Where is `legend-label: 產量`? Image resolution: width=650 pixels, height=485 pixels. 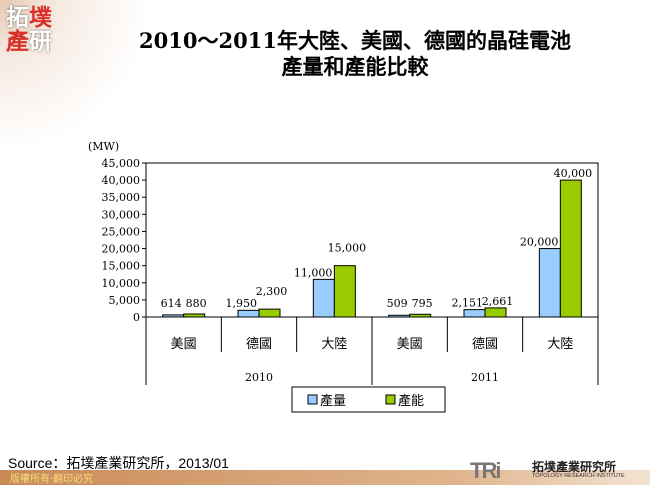 legend-label: 產量 is located at coordinates (333, 401).